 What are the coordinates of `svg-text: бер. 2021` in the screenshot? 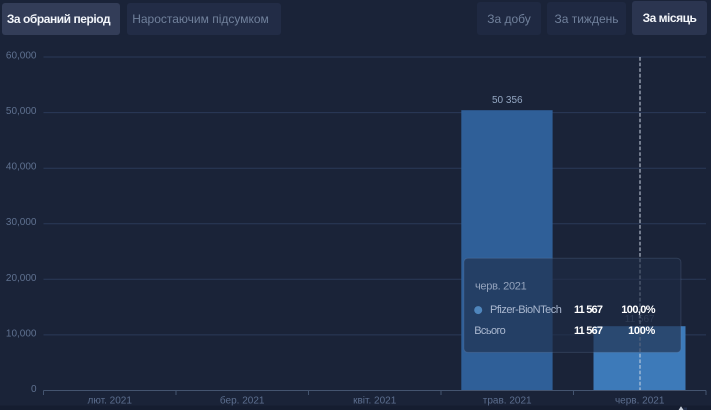 It's located at (242, 401).